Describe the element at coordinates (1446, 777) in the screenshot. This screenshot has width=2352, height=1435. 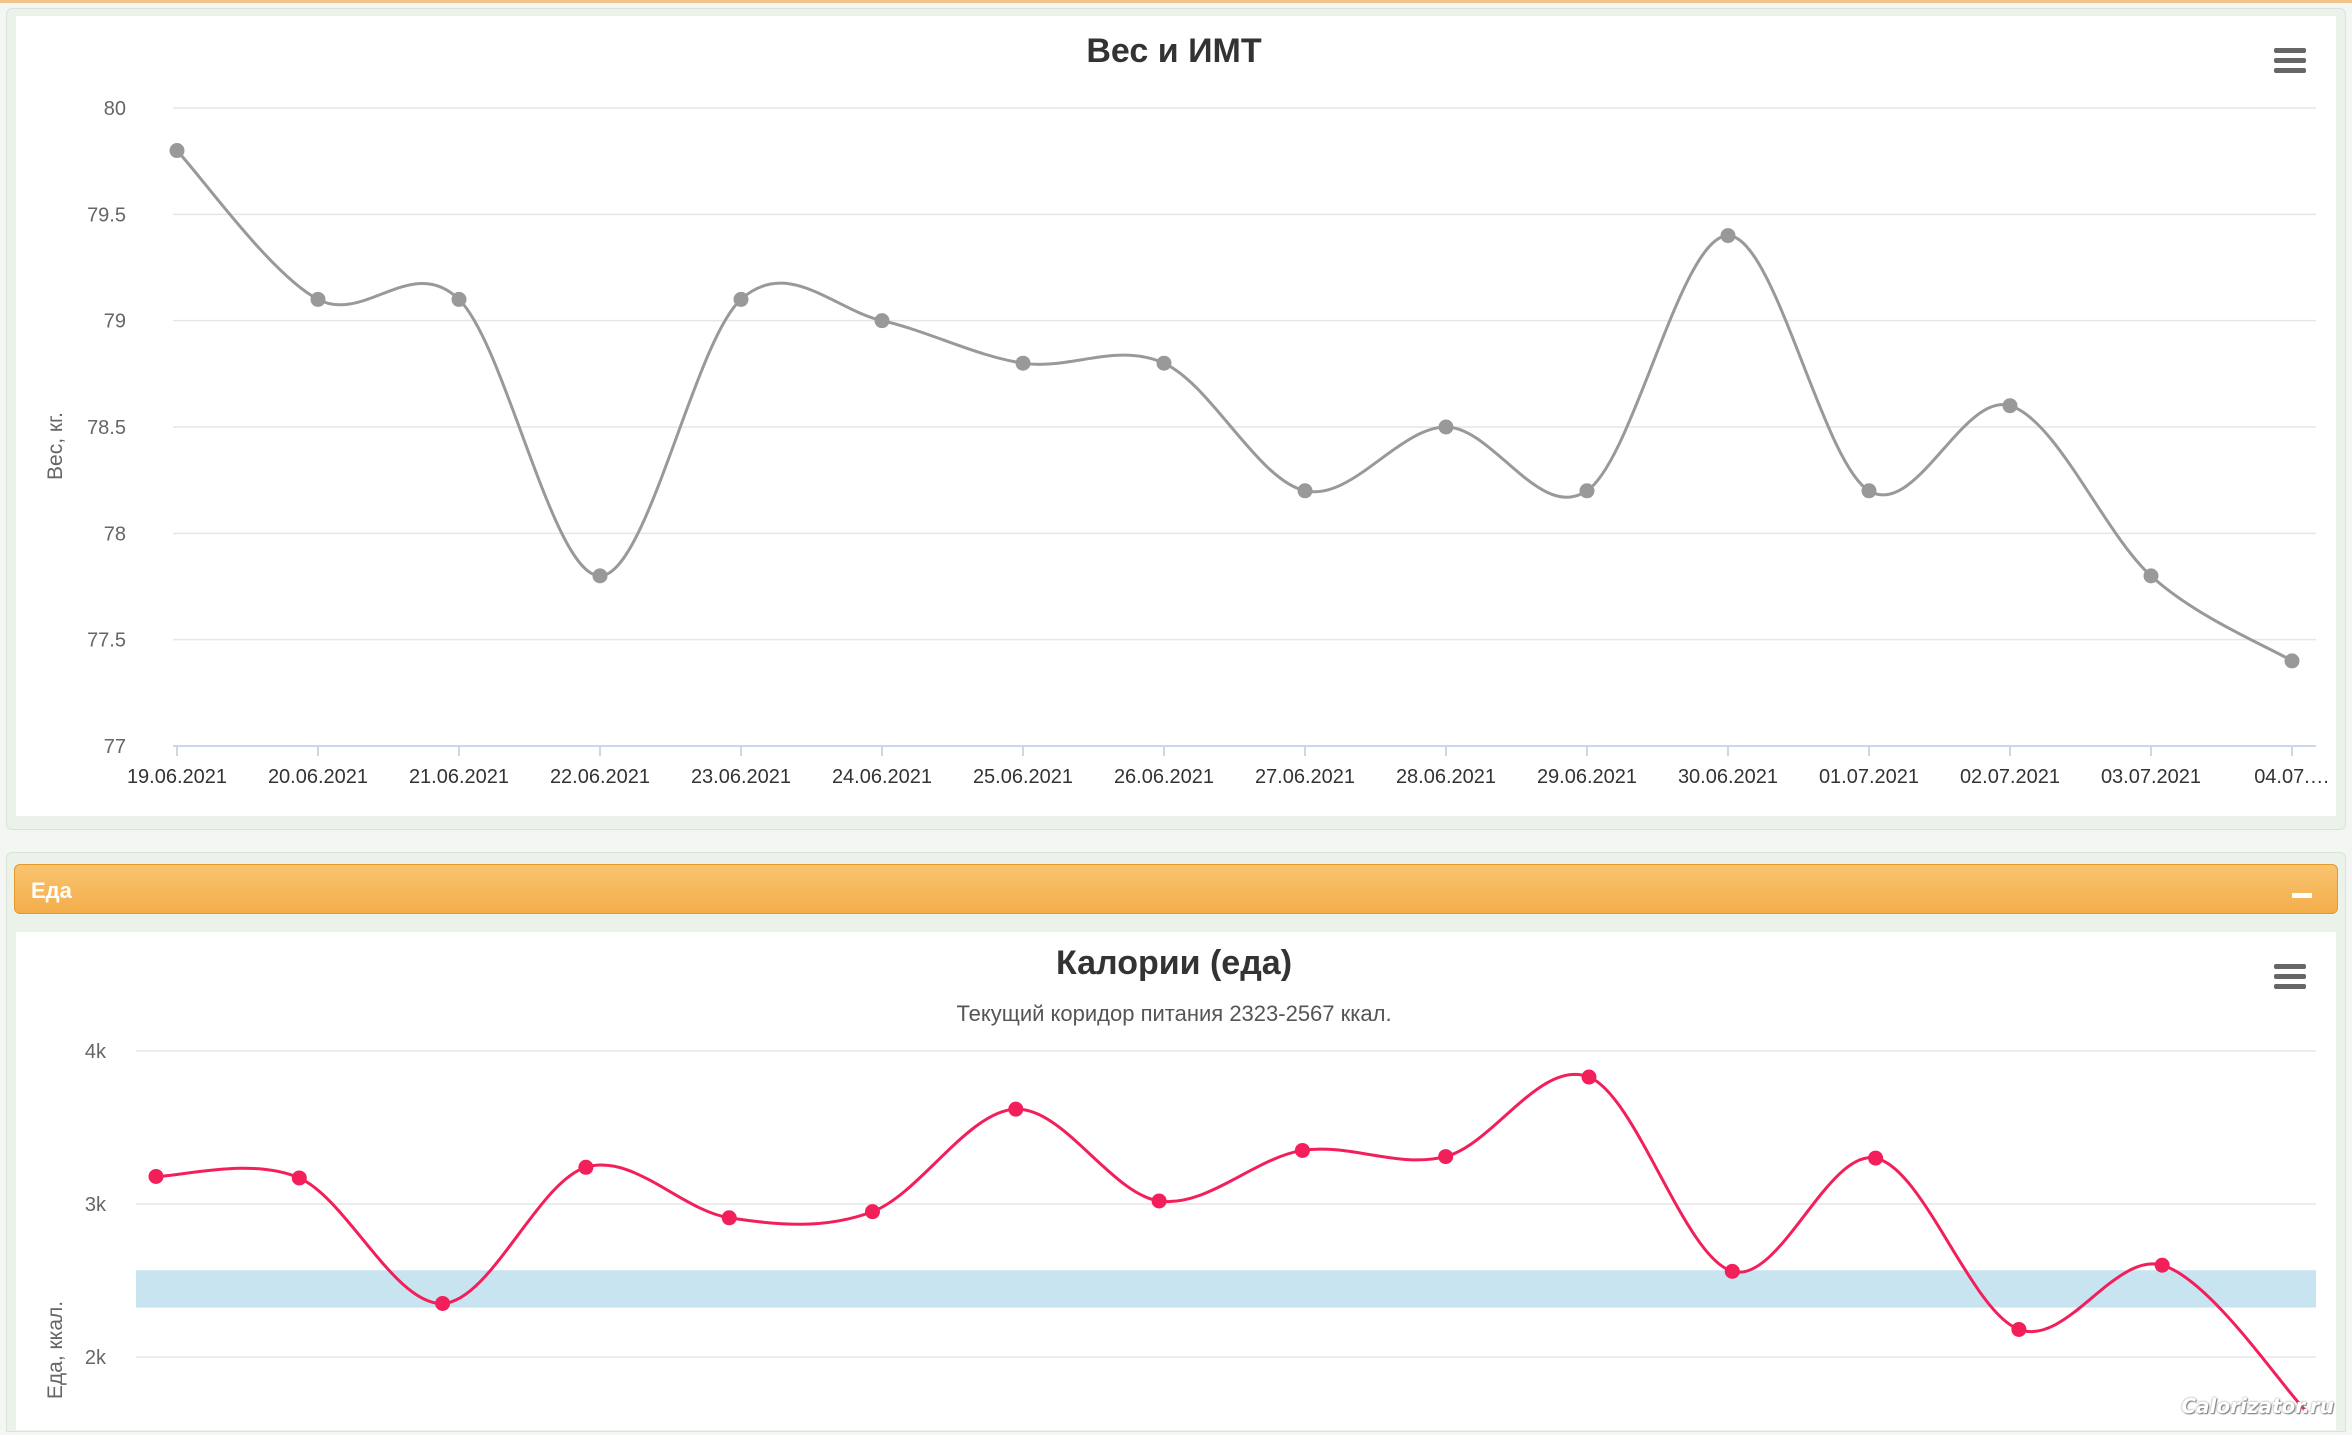
I see `weight-x-tick: 28.06.2021` at that location.